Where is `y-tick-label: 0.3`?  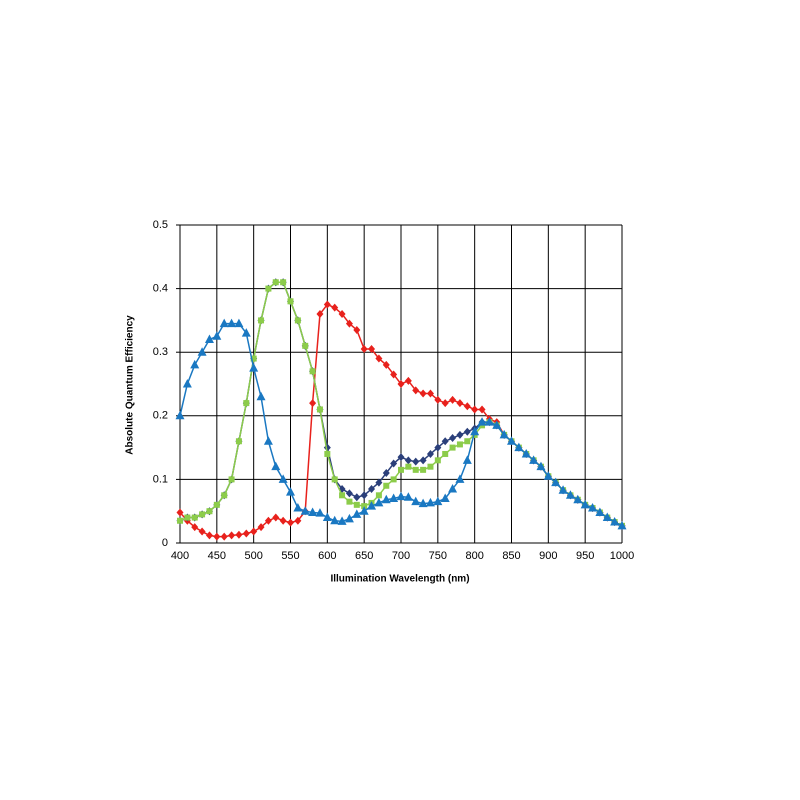
y-tick-label: 0.3 is located at coordinates (160, 352).